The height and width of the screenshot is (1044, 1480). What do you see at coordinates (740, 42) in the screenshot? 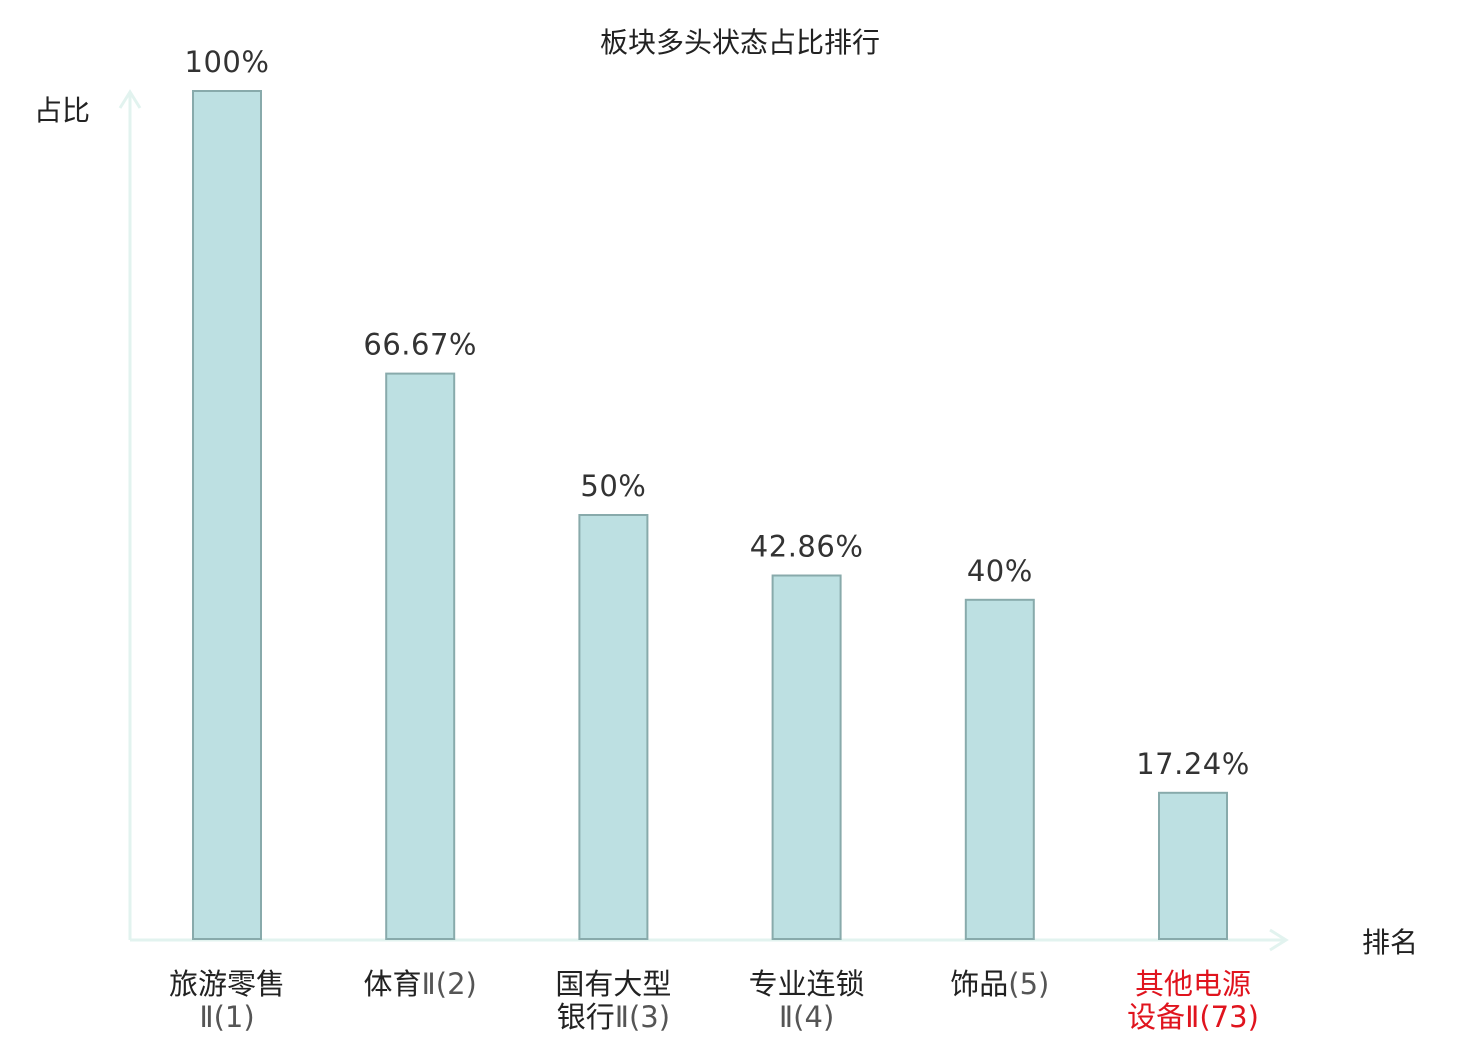
I see `chart-title: 板块多头状态占比排行` at bounding box center [740, 42].